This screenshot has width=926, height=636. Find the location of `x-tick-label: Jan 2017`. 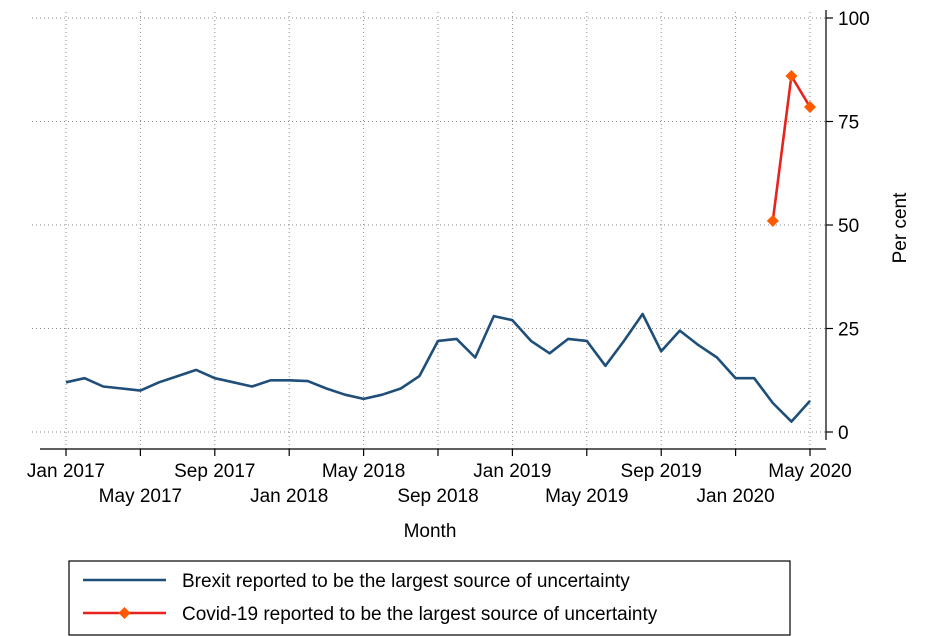

x-tick-label: Jan 2017 is located at coordinates (66, 471).